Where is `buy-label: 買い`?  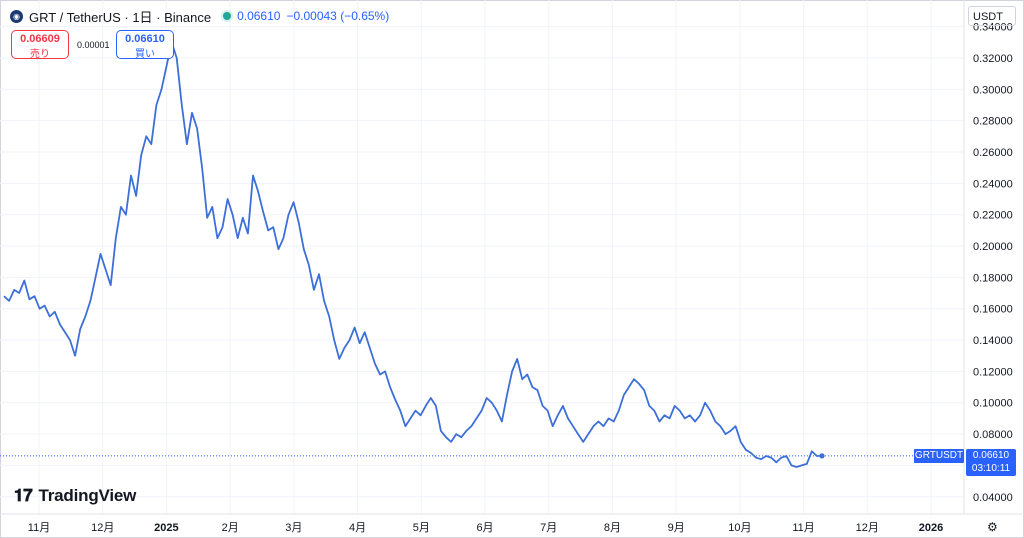 buy-label: 買い is located at coordinates (145, 54).